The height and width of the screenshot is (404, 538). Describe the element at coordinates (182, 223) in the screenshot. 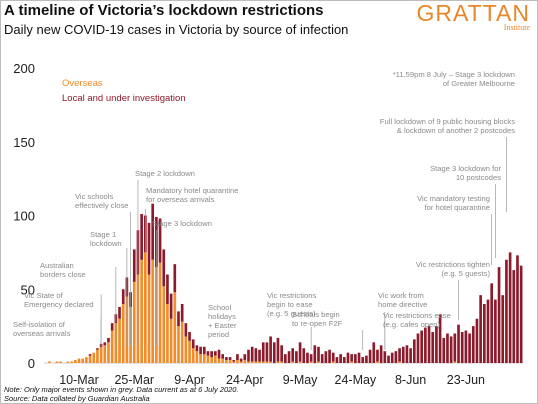

I see `annotation-stage3: Stage 3 lockdown` at that location.